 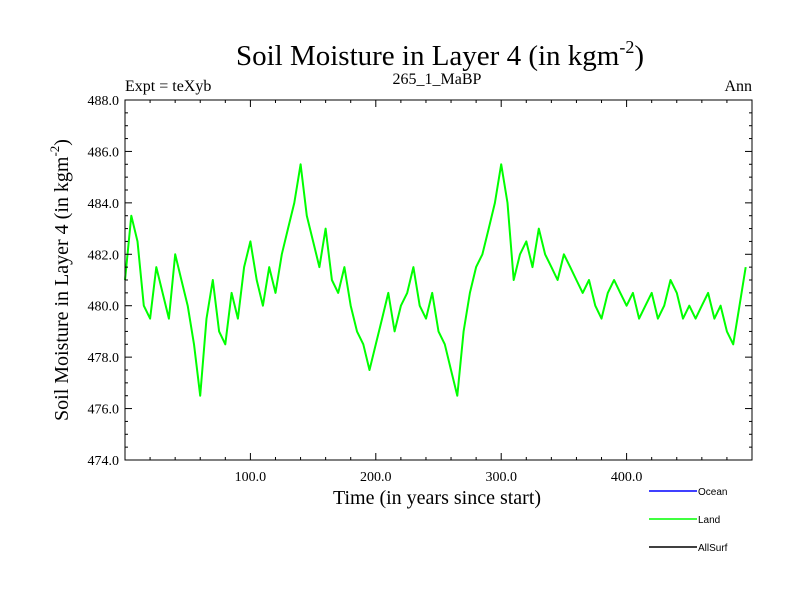 I want to click on chart-title: Soil Moisture in Layer 4 (in kgm-2), so click(x=440, y=54).